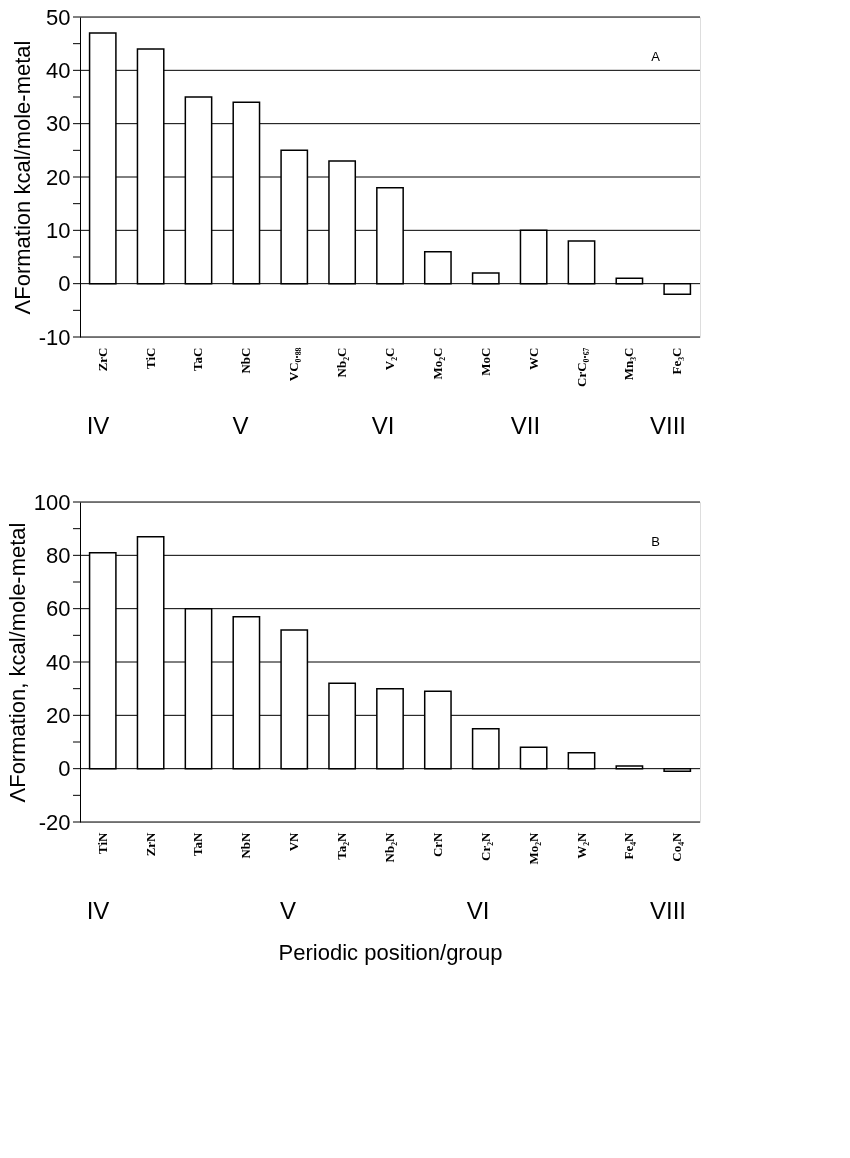 Image resolution: width=850 pixels, height=1158 pixels. Describe the element at coordinates (389, 847) in the screenshot. I see `x-tick-label: Nb₂N` at that location.